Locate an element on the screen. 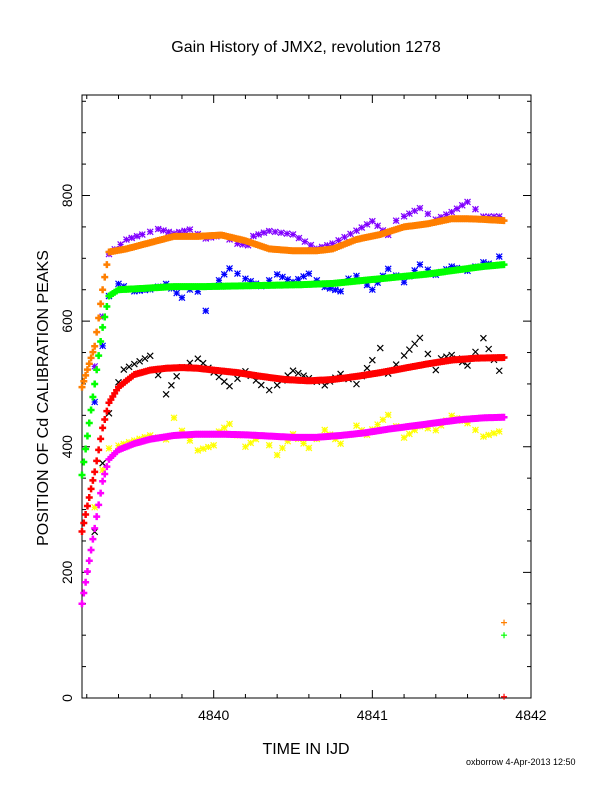 The width and height of the screenshot is (612, 792). chart-title: Gain History of JMX2, revolution 1278 is located at coordinates (306, 47).